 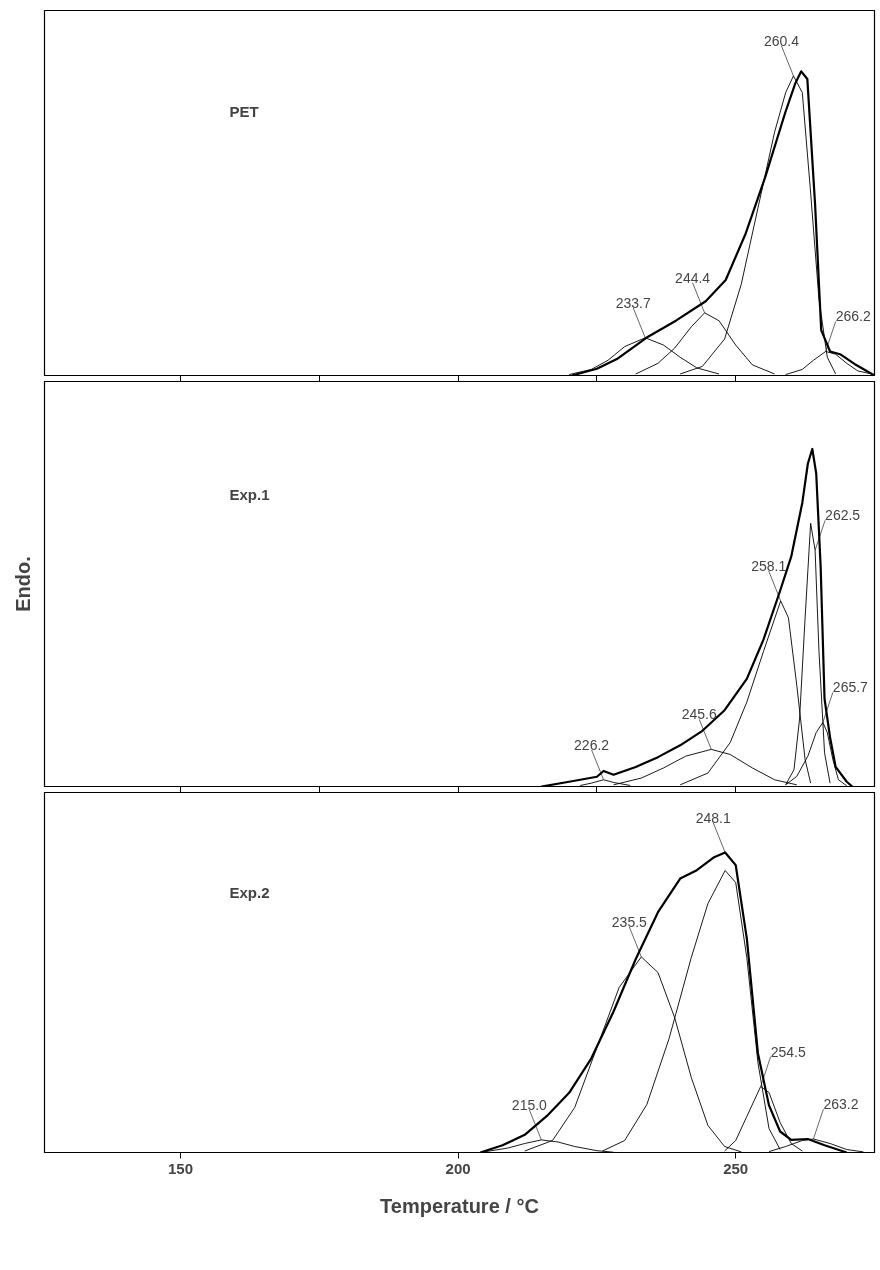 What do you see at coordinates (181, 1168) in the screenshot?
I see `x-tick-label: 150` at bounding box center [181, 1168].